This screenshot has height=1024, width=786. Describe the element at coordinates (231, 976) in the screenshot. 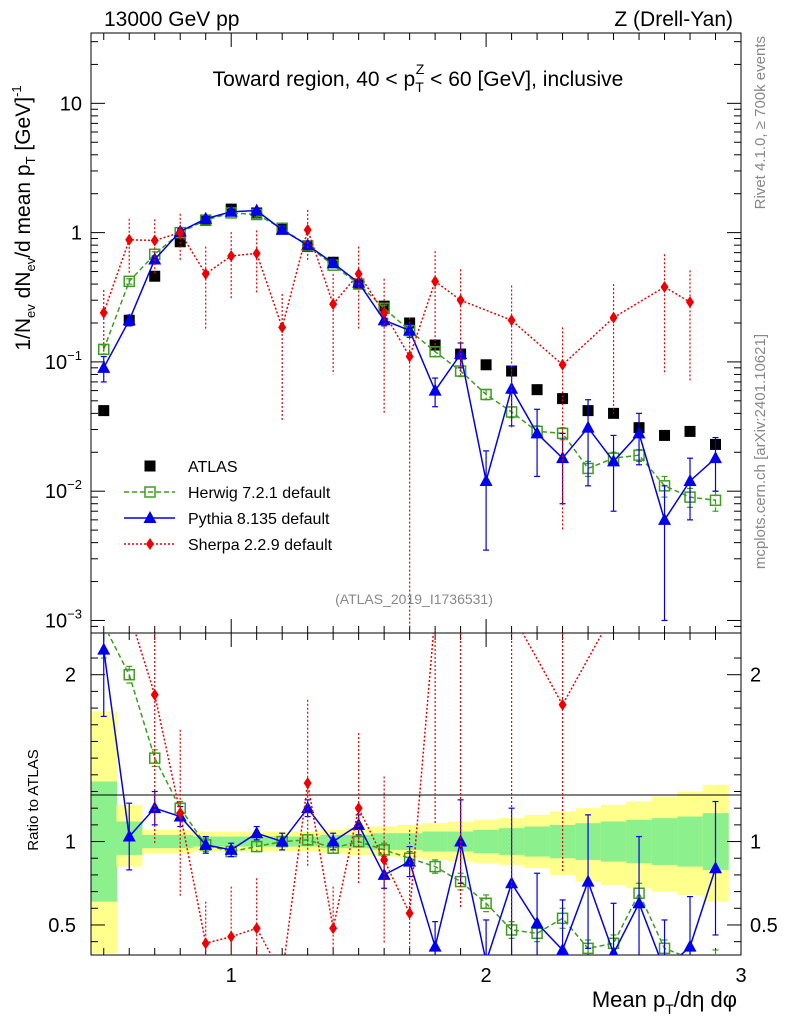

I see `x-tick-label: 1` at that location.